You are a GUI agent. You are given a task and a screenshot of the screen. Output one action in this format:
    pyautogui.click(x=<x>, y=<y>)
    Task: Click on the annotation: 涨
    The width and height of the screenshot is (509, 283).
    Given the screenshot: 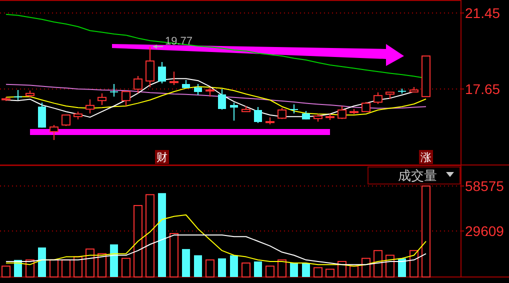 What is the action you would take?
    pyautogui.click(x=426, y=157)
    